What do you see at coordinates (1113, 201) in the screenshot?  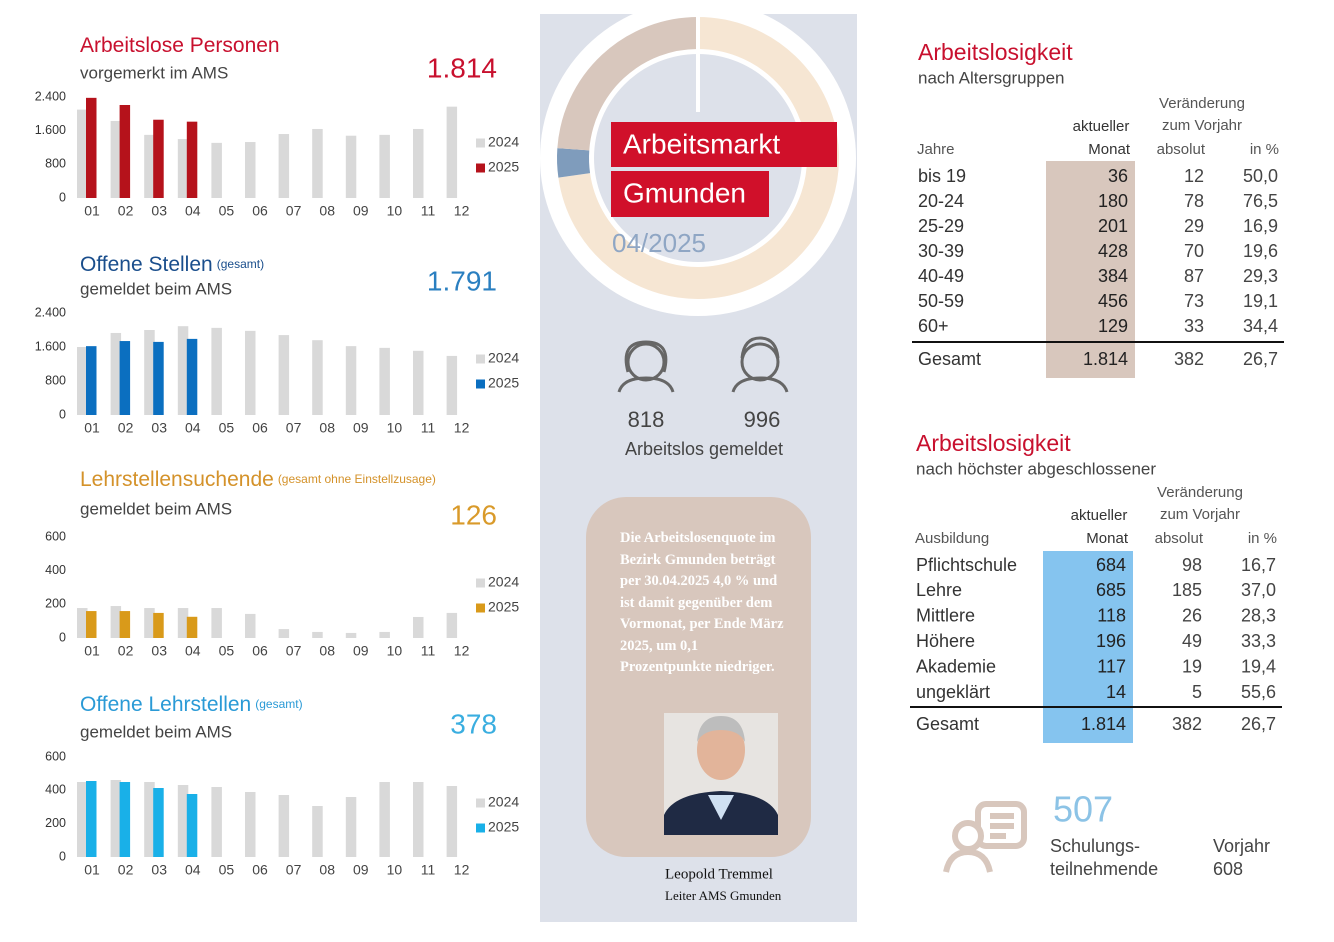 I see `current-value: 180` at bounding box center [1113, 201].